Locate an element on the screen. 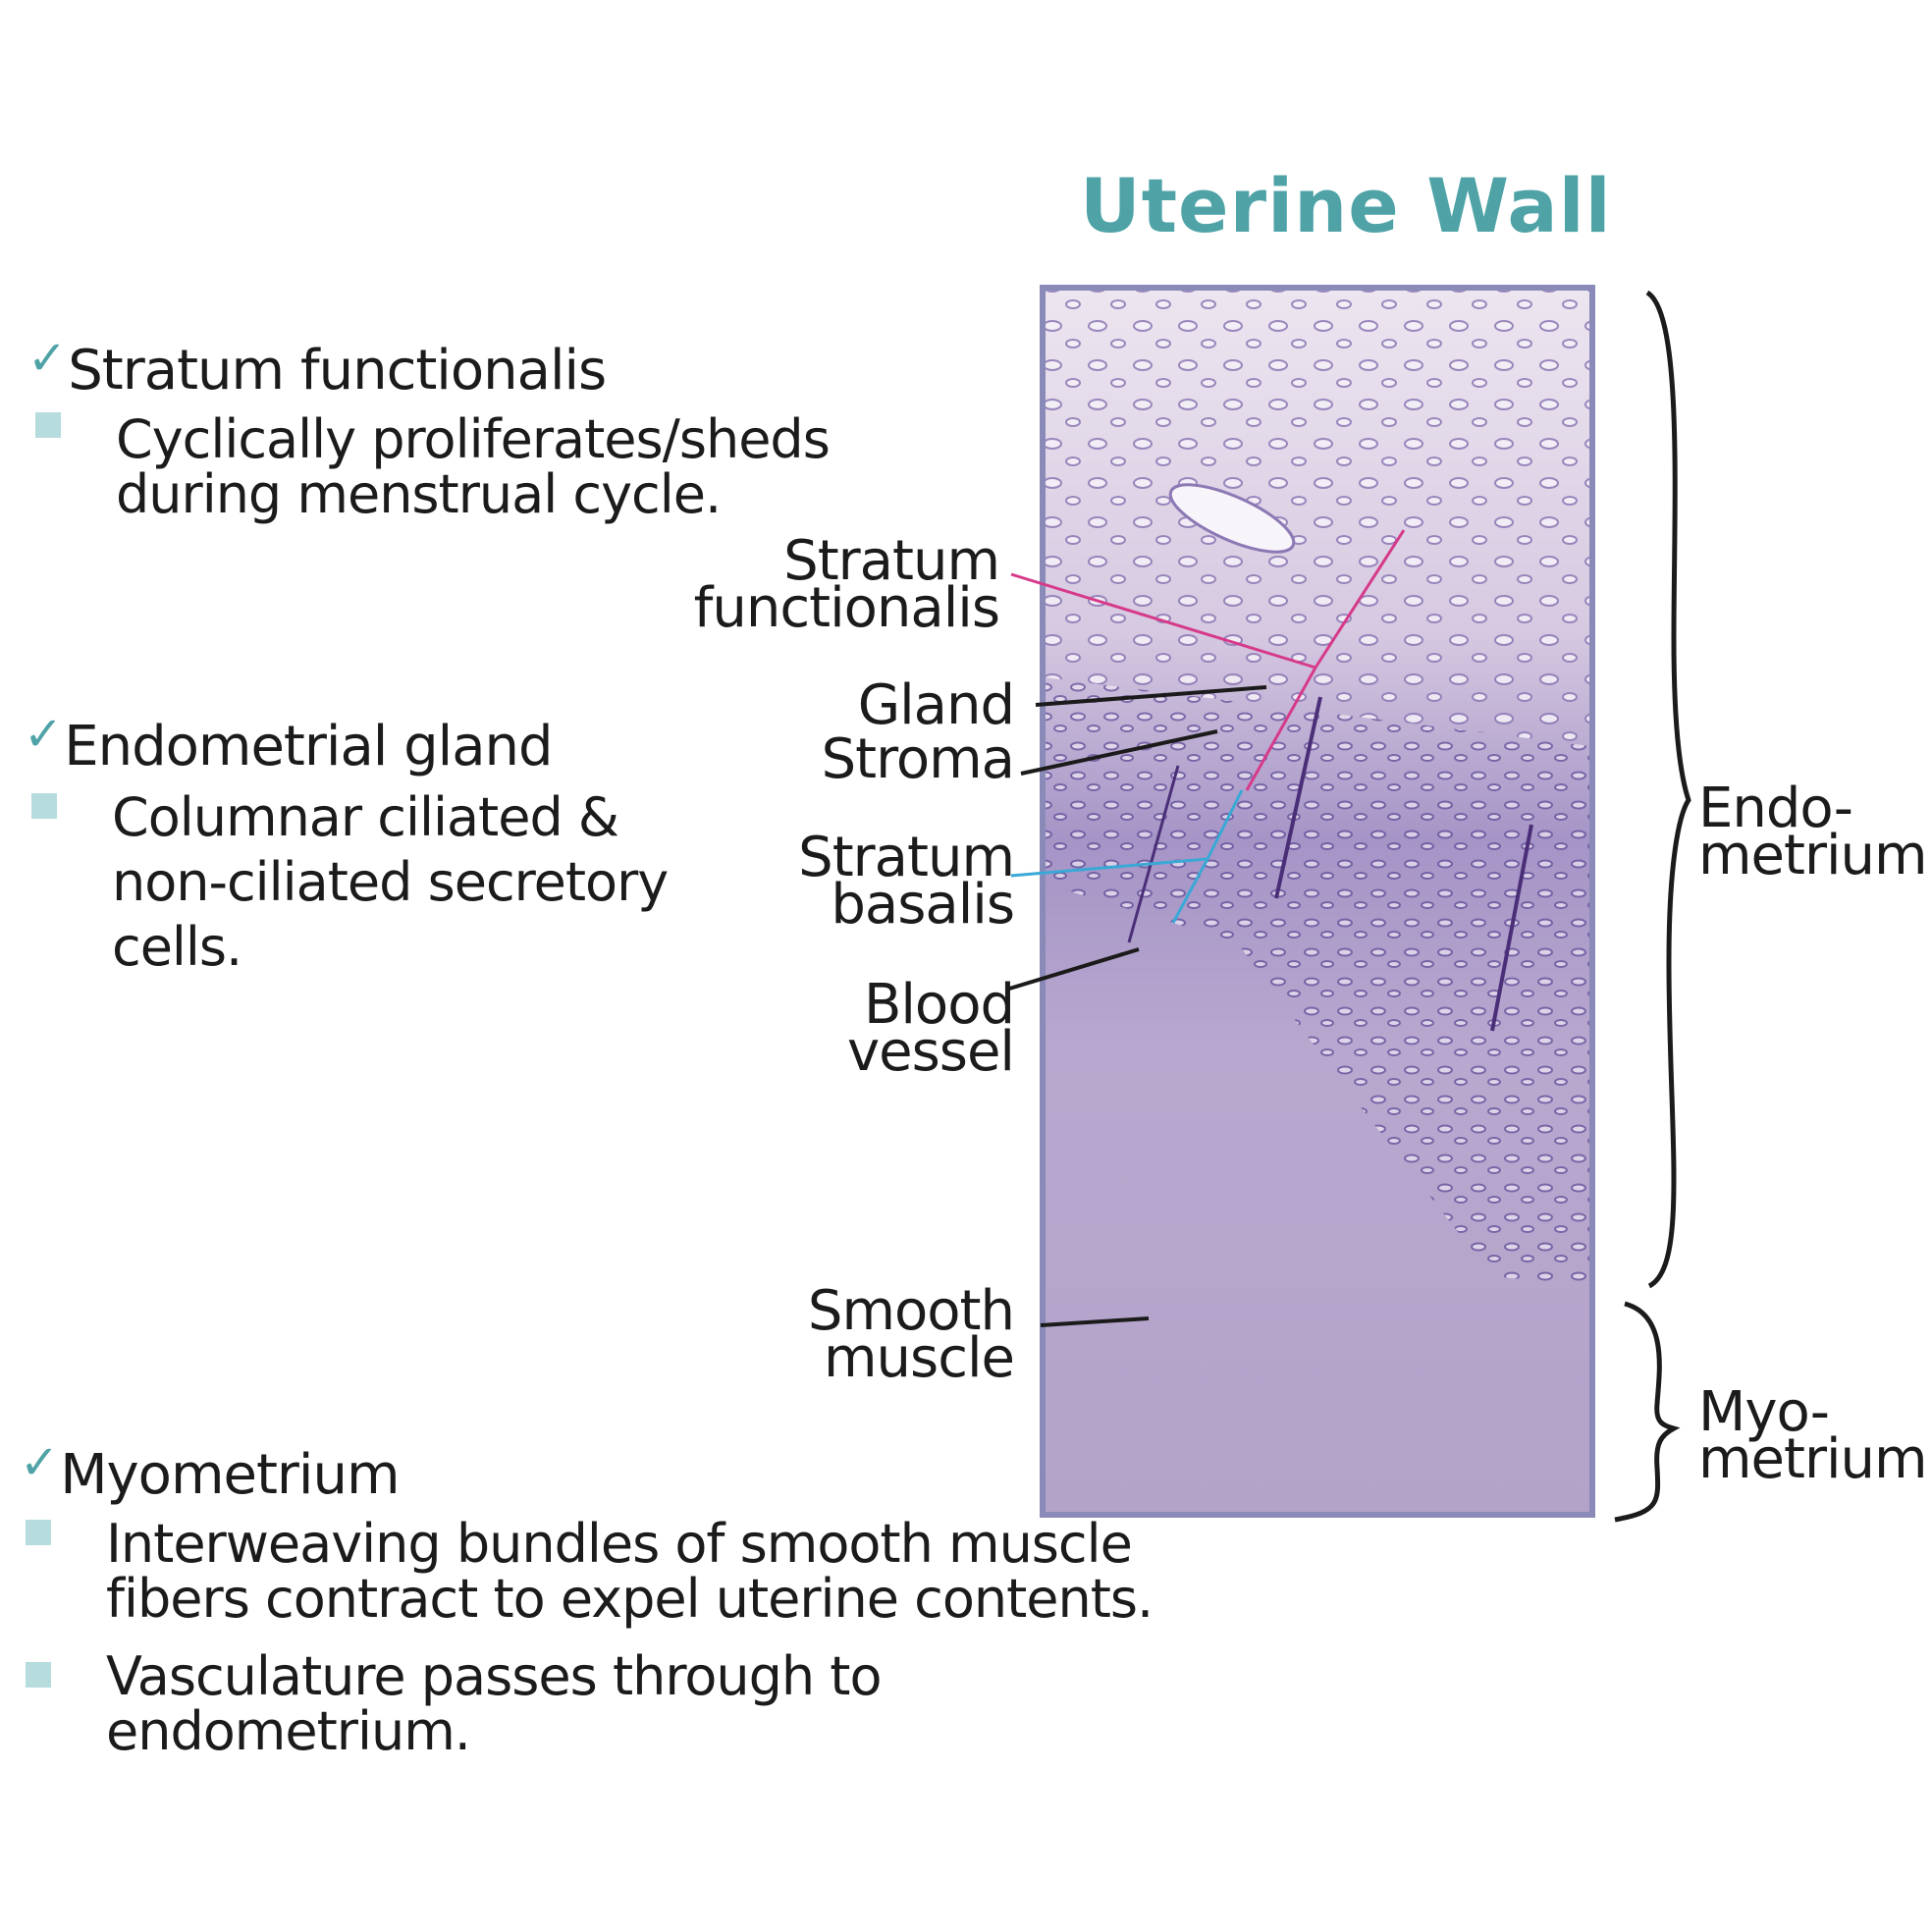  section-heading-myometrium: ✓Myometrium is located at coordinates (210, 1471).